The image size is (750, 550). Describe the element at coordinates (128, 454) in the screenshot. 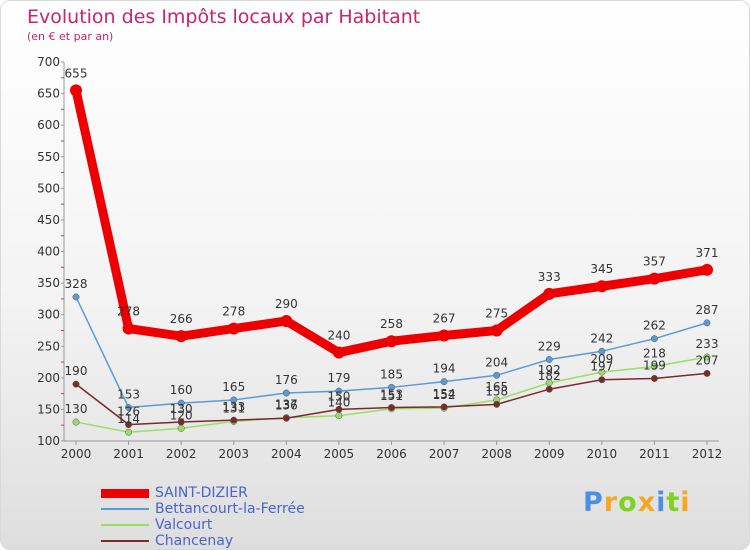

I see `x-tick-label: 2001` at that location.